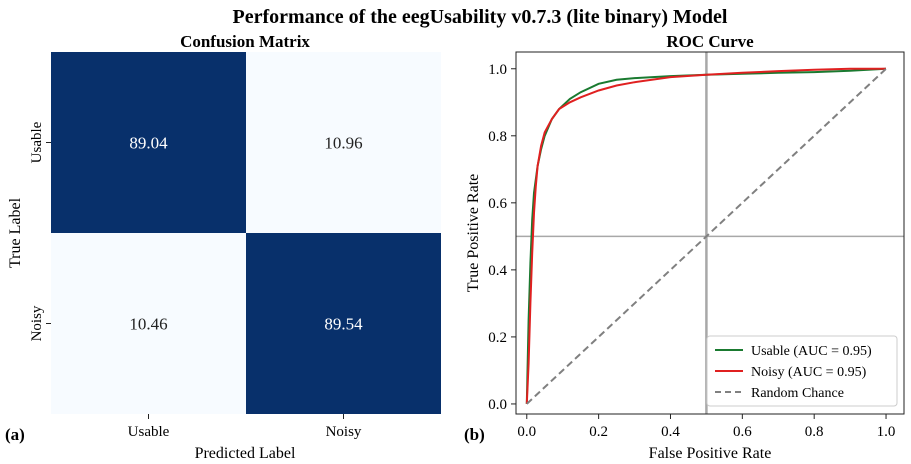  Describe the element at coordinates (245, 453) in the screenshot. I see `confusion-matrix-xlabel: Predicted Label` at that location.